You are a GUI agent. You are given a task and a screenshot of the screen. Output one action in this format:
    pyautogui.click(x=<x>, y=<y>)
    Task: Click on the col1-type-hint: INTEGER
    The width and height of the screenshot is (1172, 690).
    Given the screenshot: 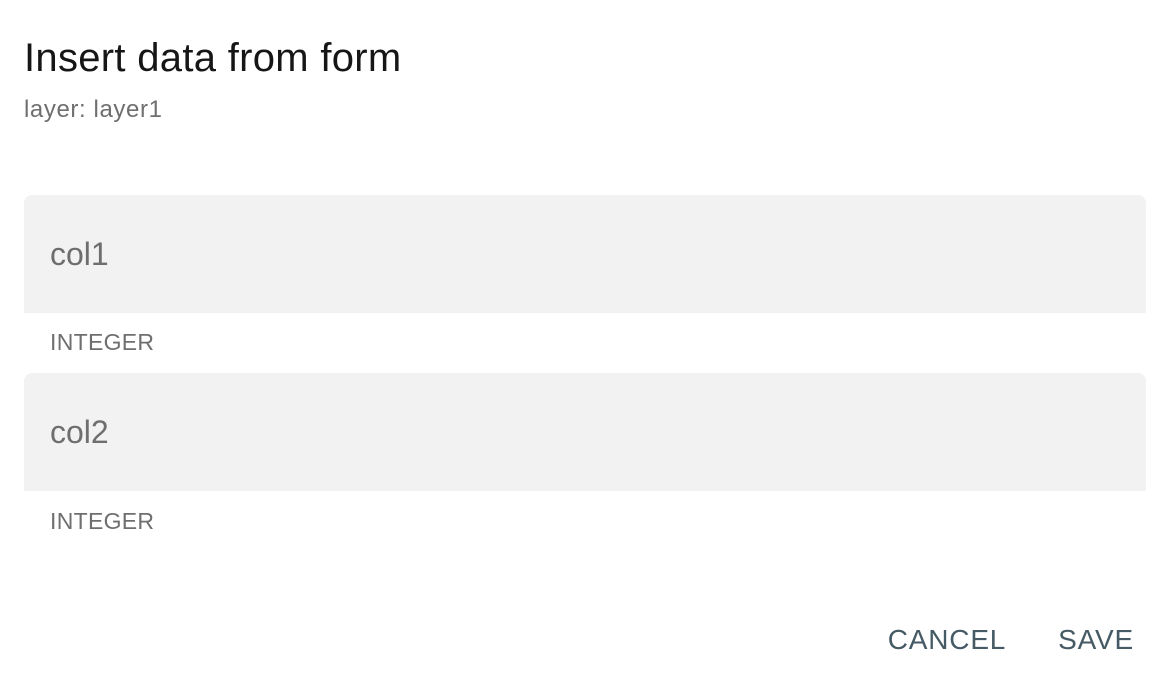 What is the action you would take?
    pyautogui.click(x=102, y=342)
    